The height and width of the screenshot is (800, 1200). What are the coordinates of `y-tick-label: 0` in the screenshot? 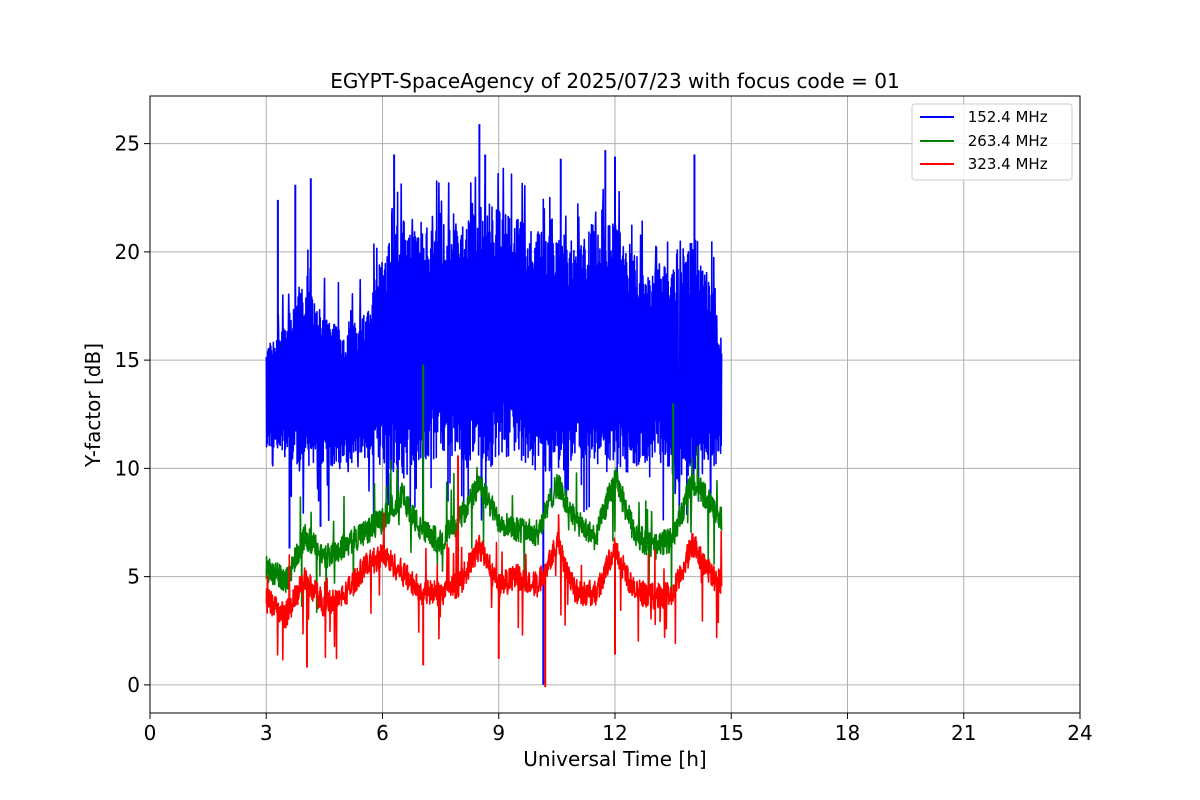 It's located at (133, 685).